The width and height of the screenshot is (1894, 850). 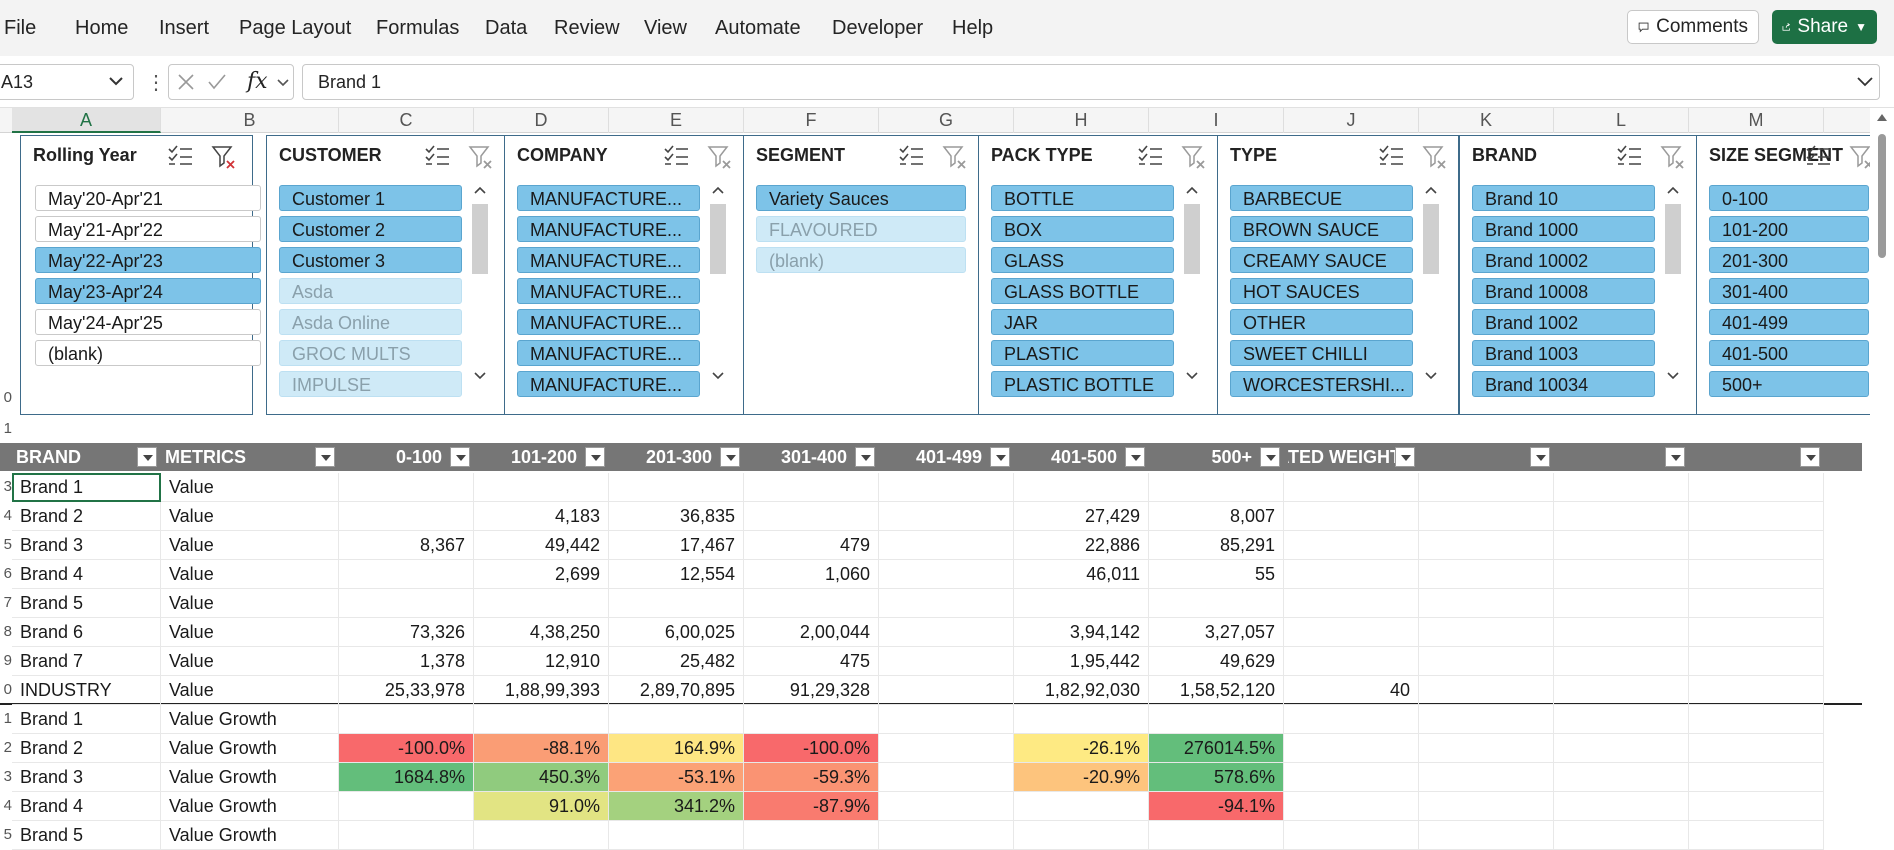 I want to click on menu-automate: Automate, so click(x=758, y=28).